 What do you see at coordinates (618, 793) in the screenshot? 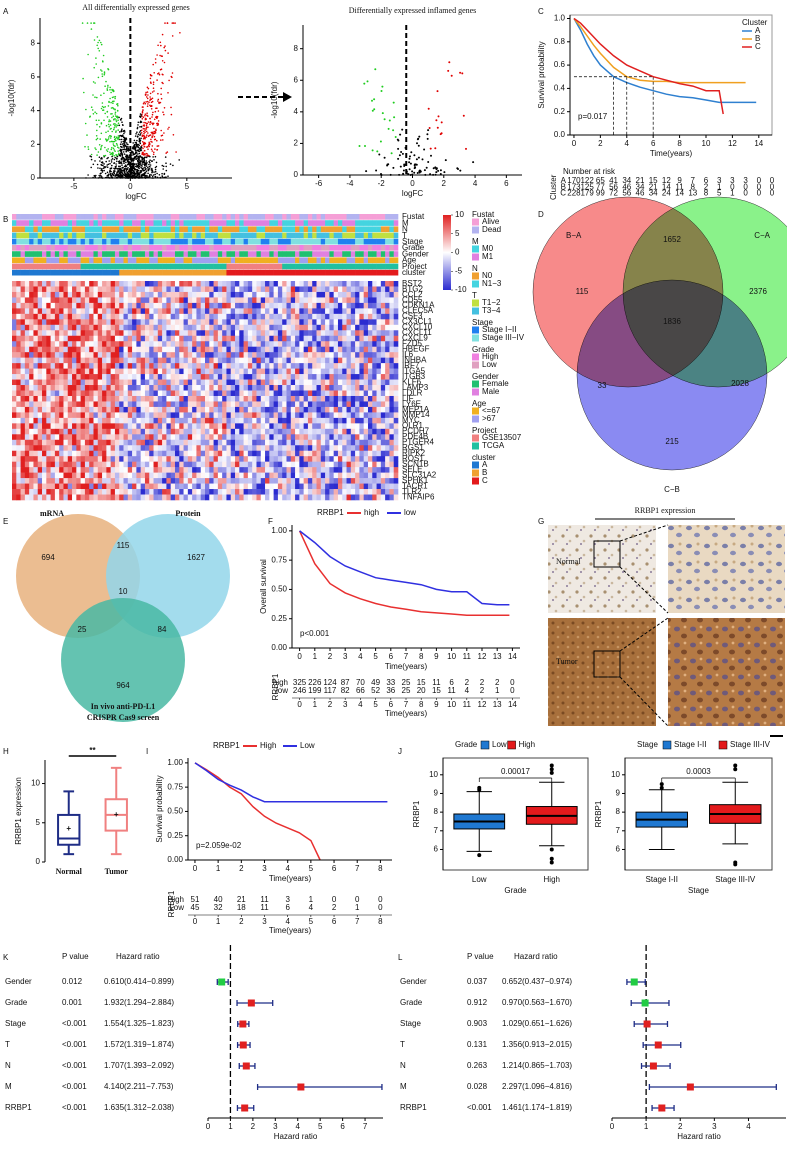
I see `y-tick-label: 9` at bounding box center [618, 793].